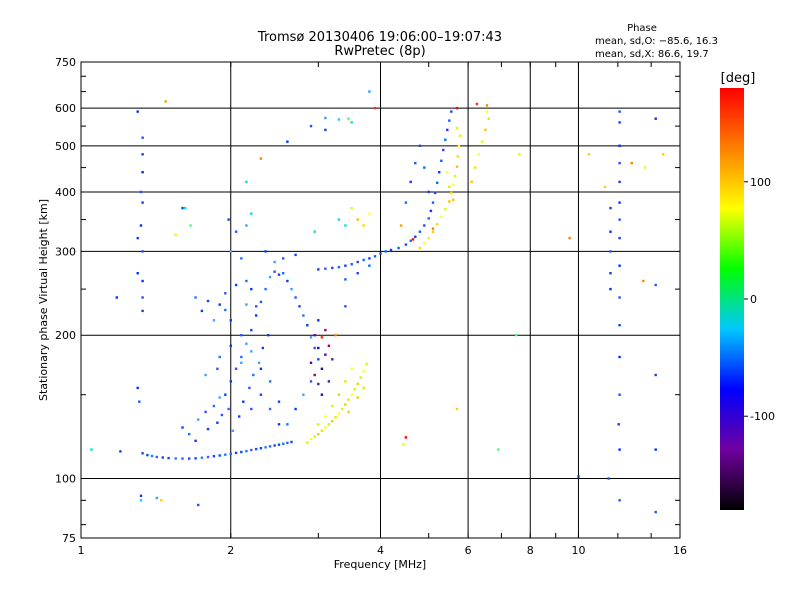 The height and width of the screenshot is (600, 800). I want to click on x-tick-label: 10, so click(578, 550).